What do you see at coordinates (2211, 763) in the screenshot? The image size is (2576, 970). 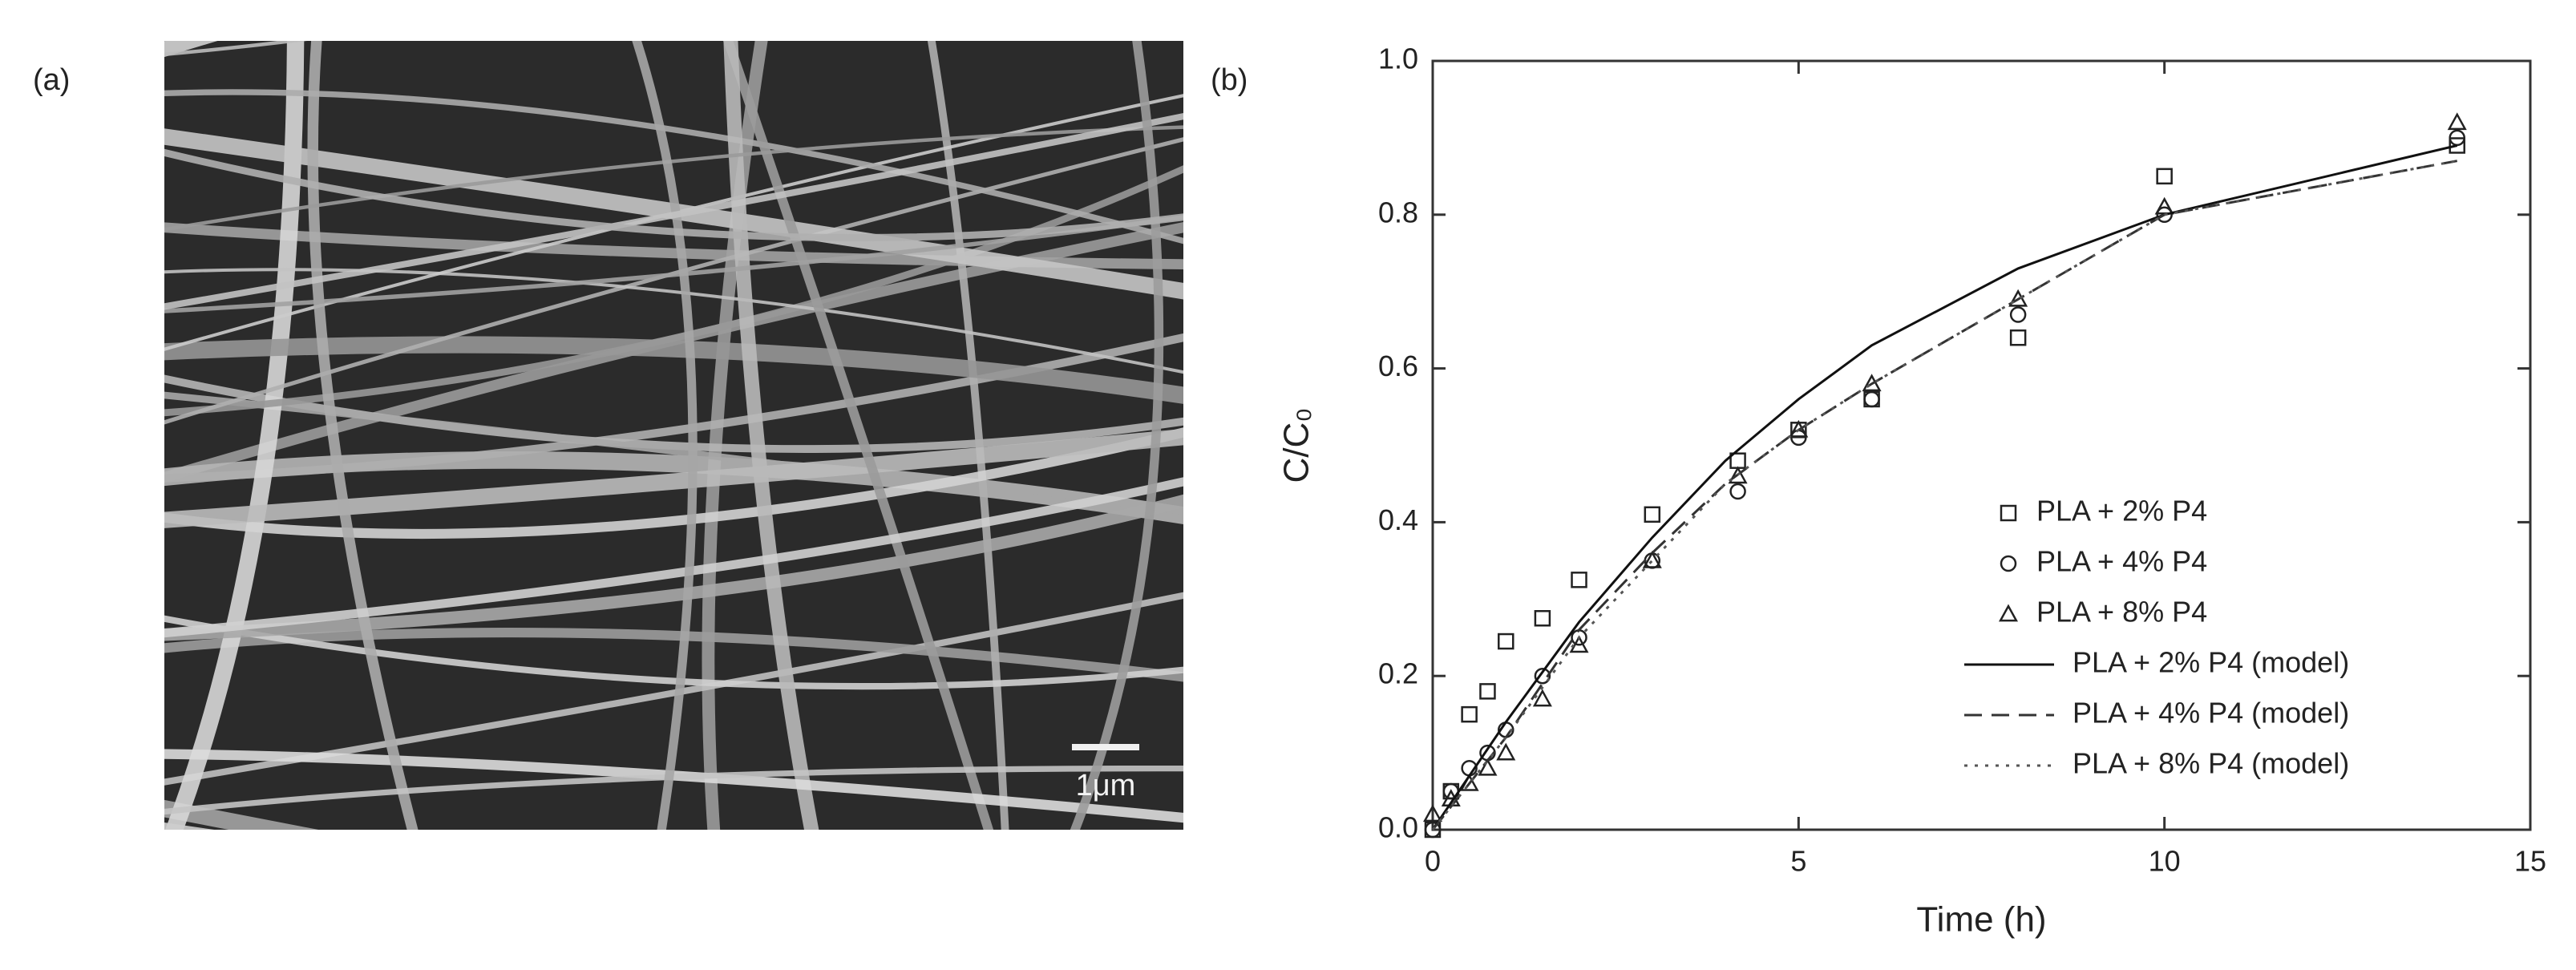 I see `legend-label: PLA + 8% P4 (model)` at bounding box center [2211, 763].